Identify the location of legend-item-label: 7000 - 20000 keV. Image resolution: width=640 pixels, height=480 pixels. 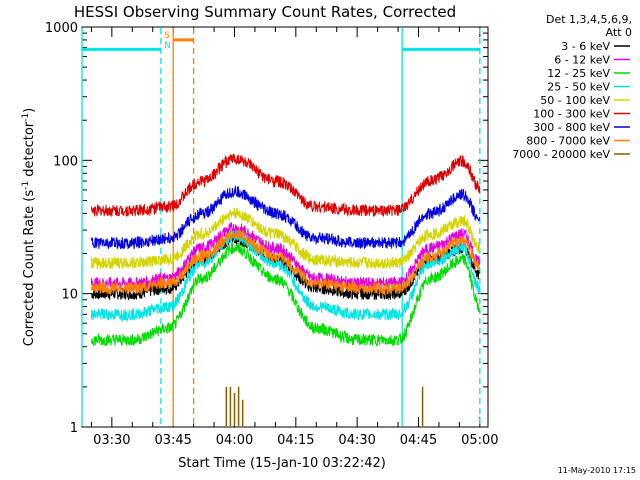
(561, 154).